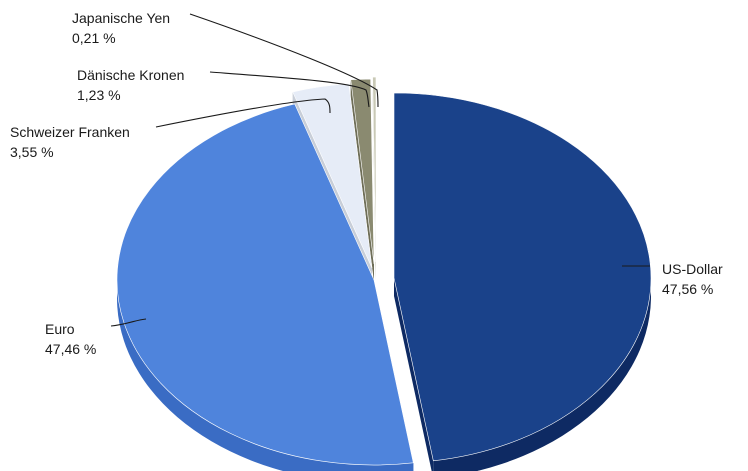  I want to click on pie-slice-japanische-yen, so click(374, 169).